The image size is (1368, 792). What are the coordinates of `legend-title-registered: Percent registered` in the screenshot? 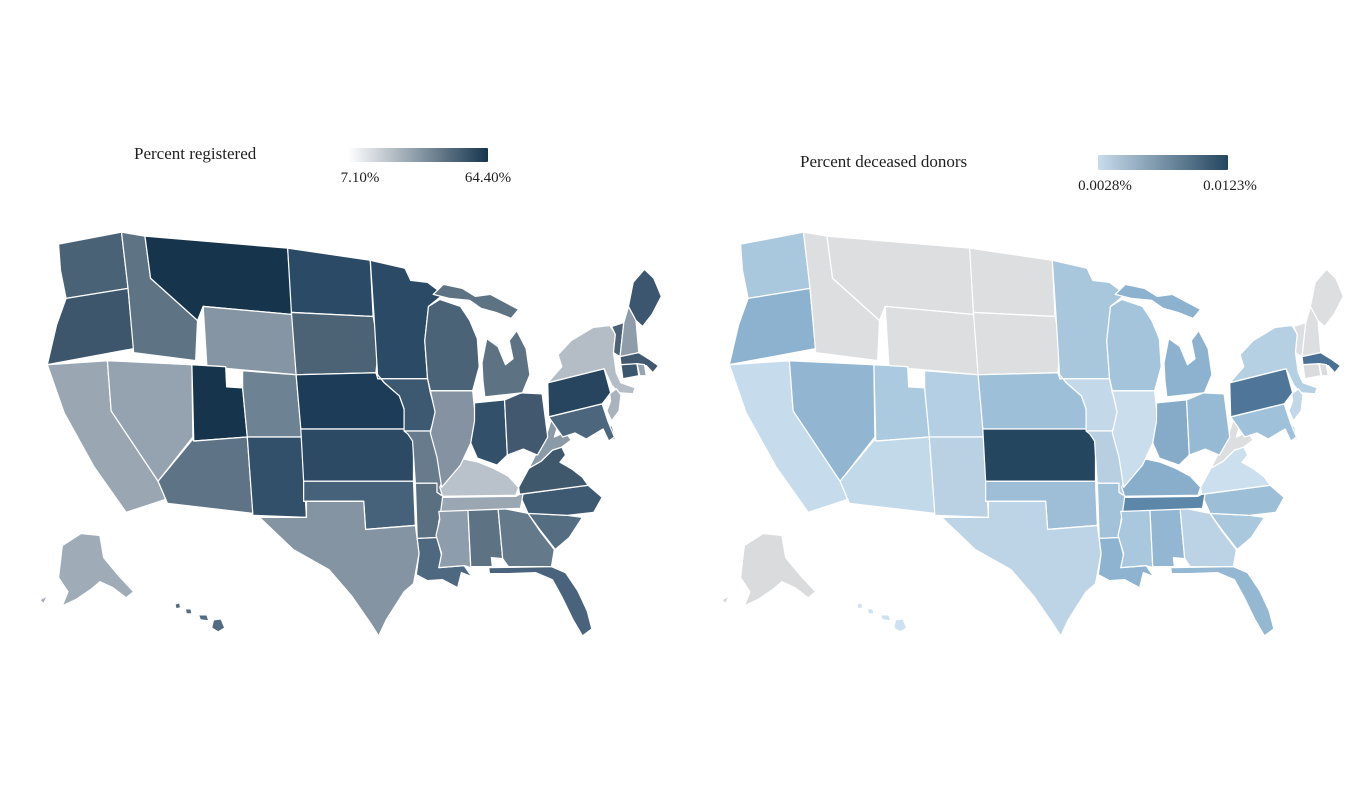 It's located at (195, 153).